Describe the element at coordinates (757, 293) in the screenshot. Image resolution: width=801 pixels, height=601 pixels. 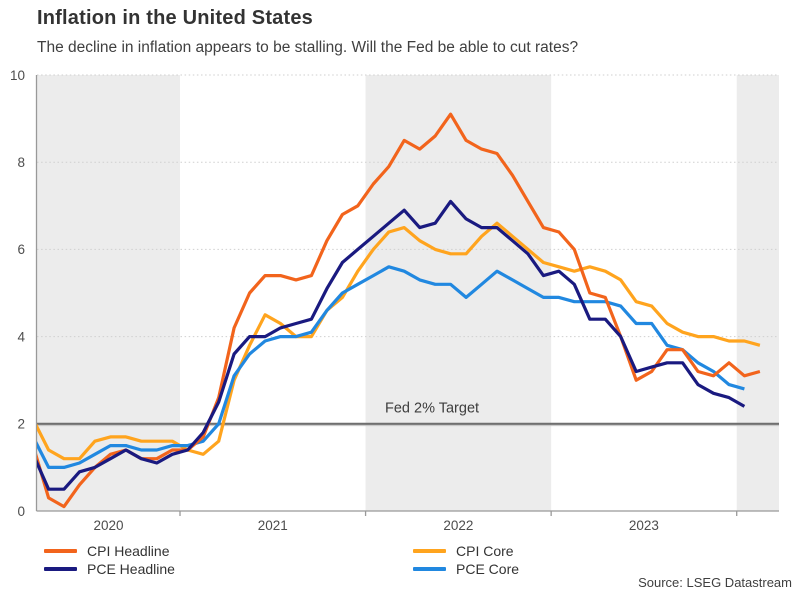
I see `year-band` at that location.